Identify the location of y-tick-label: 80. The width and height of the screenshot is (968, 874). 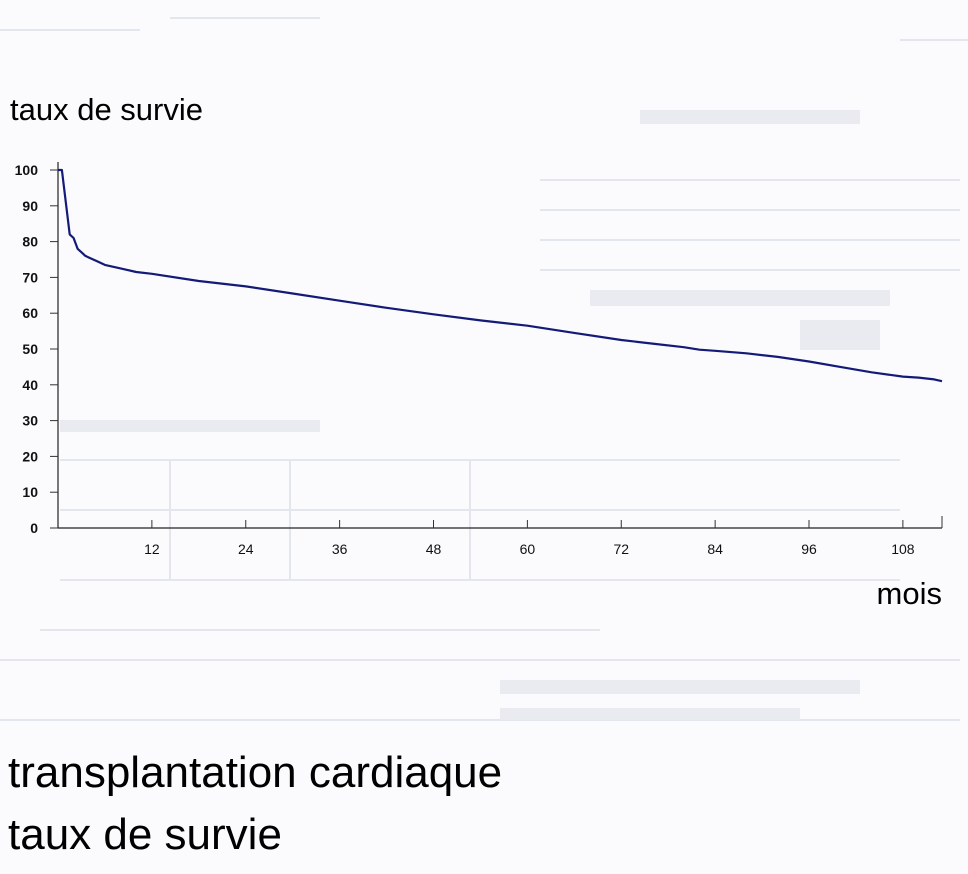
(30, 242).